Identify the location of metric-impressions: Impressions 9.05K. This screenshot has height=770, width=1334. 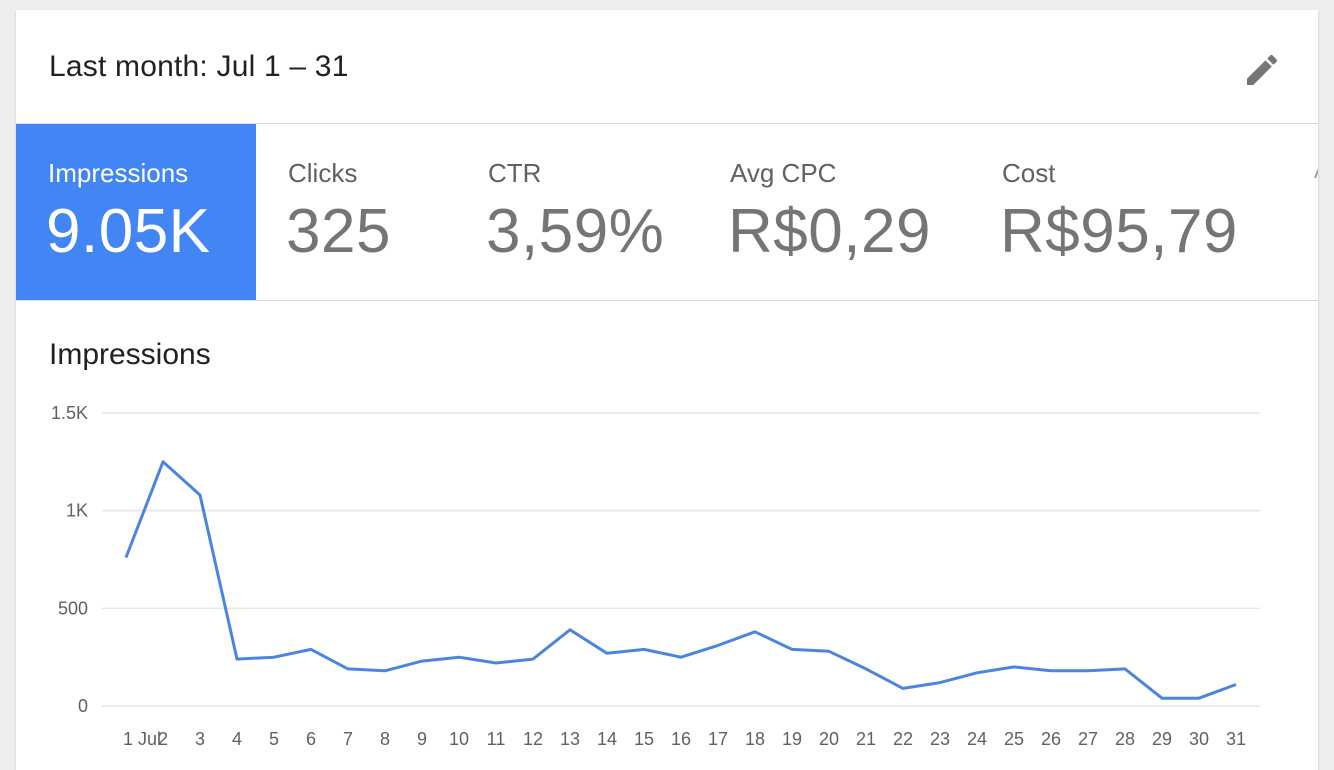
(136, 212).